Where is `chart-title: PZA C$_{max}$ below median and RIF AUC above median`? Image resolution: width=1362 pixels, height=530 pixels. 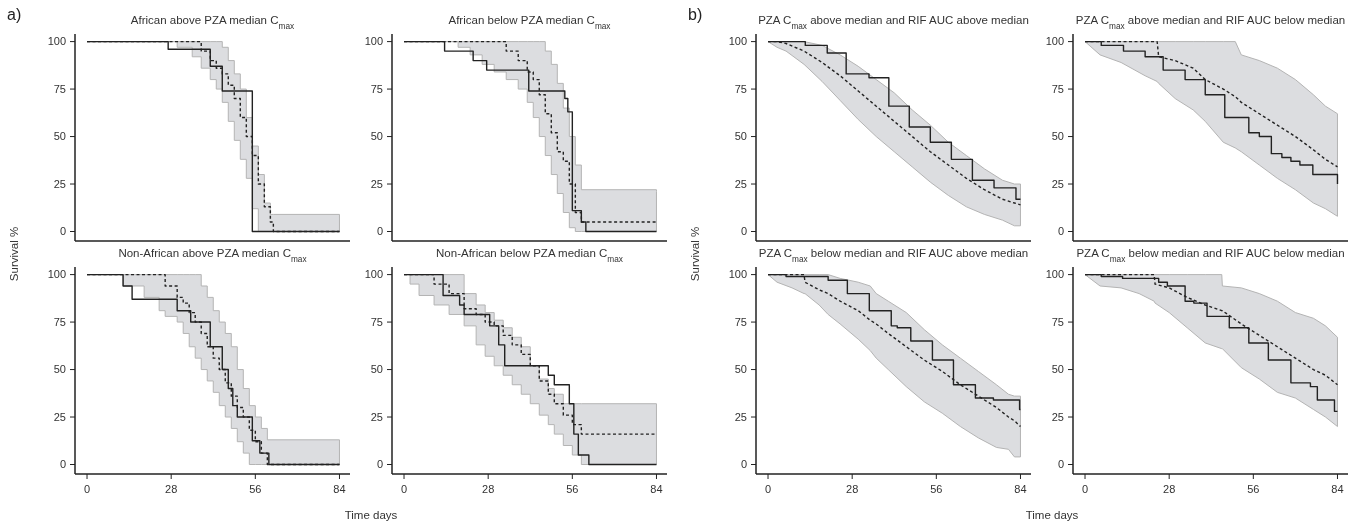
chart-title: PZA C$_{max}$ below median and RIF AUC above median is located at coordinates (893, 255).